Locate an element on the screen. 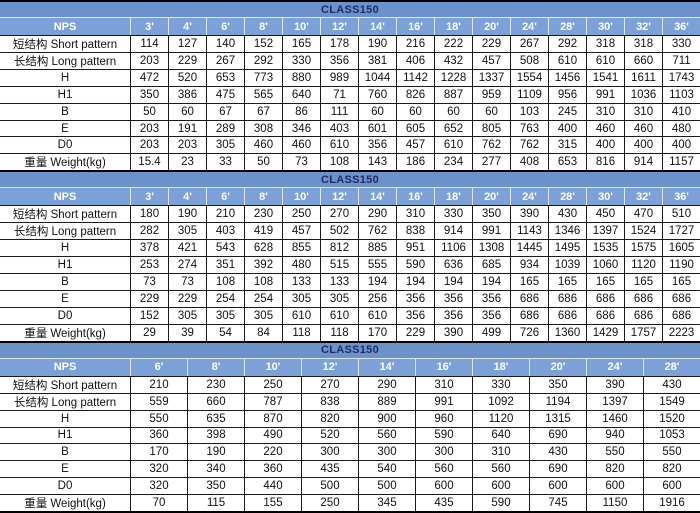  data-cell: 392 is located at coordinates (263, 265).